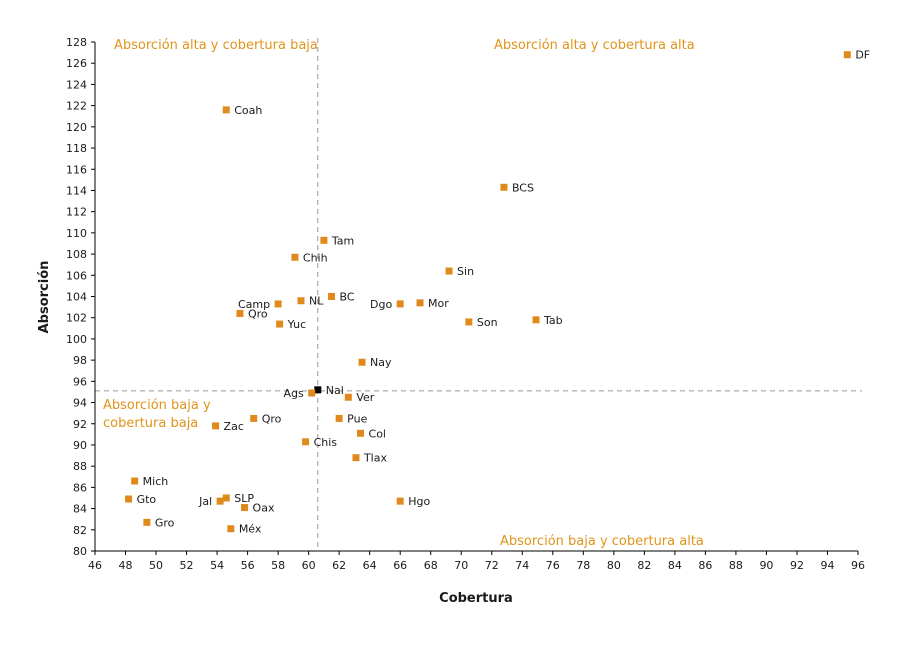  Describe the element at coordinates (76, 275) in the screenshot. I see `y-tick-label: 106` at that location.